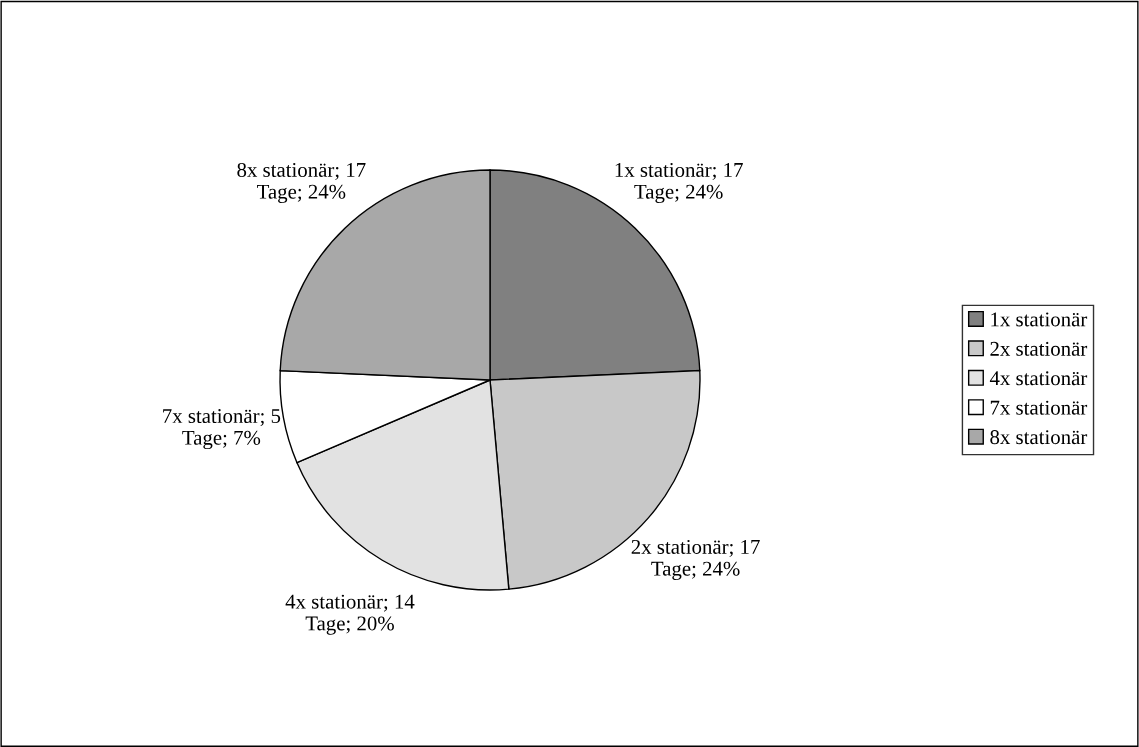 This screenshot has width=1139, height=747. Describe the element at coordinates (1038, 378) in the screenshot. I see `legend-label: 4x stationär` at that location.